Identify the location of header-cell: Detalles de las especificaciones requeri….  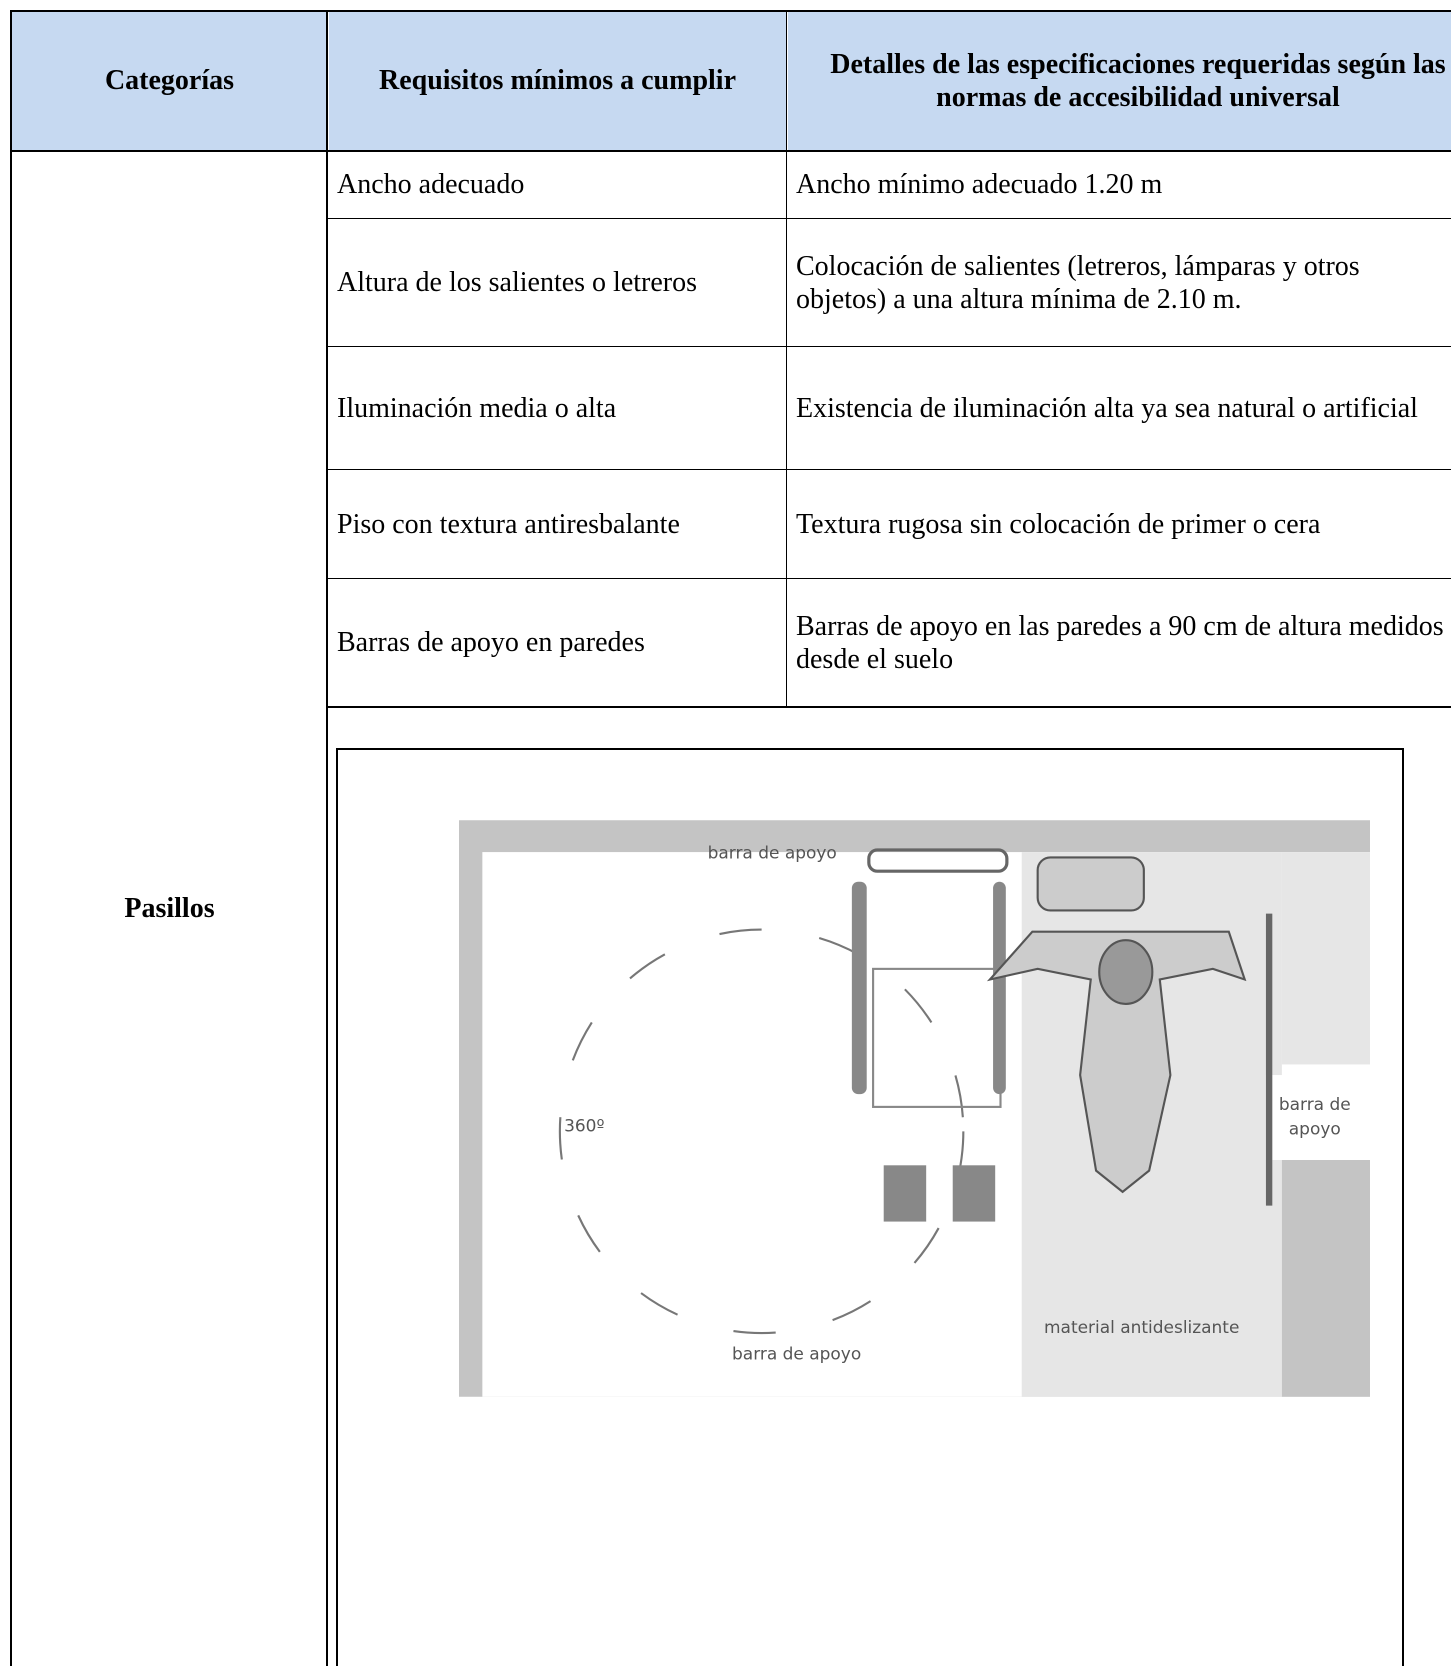
(1119, 81).